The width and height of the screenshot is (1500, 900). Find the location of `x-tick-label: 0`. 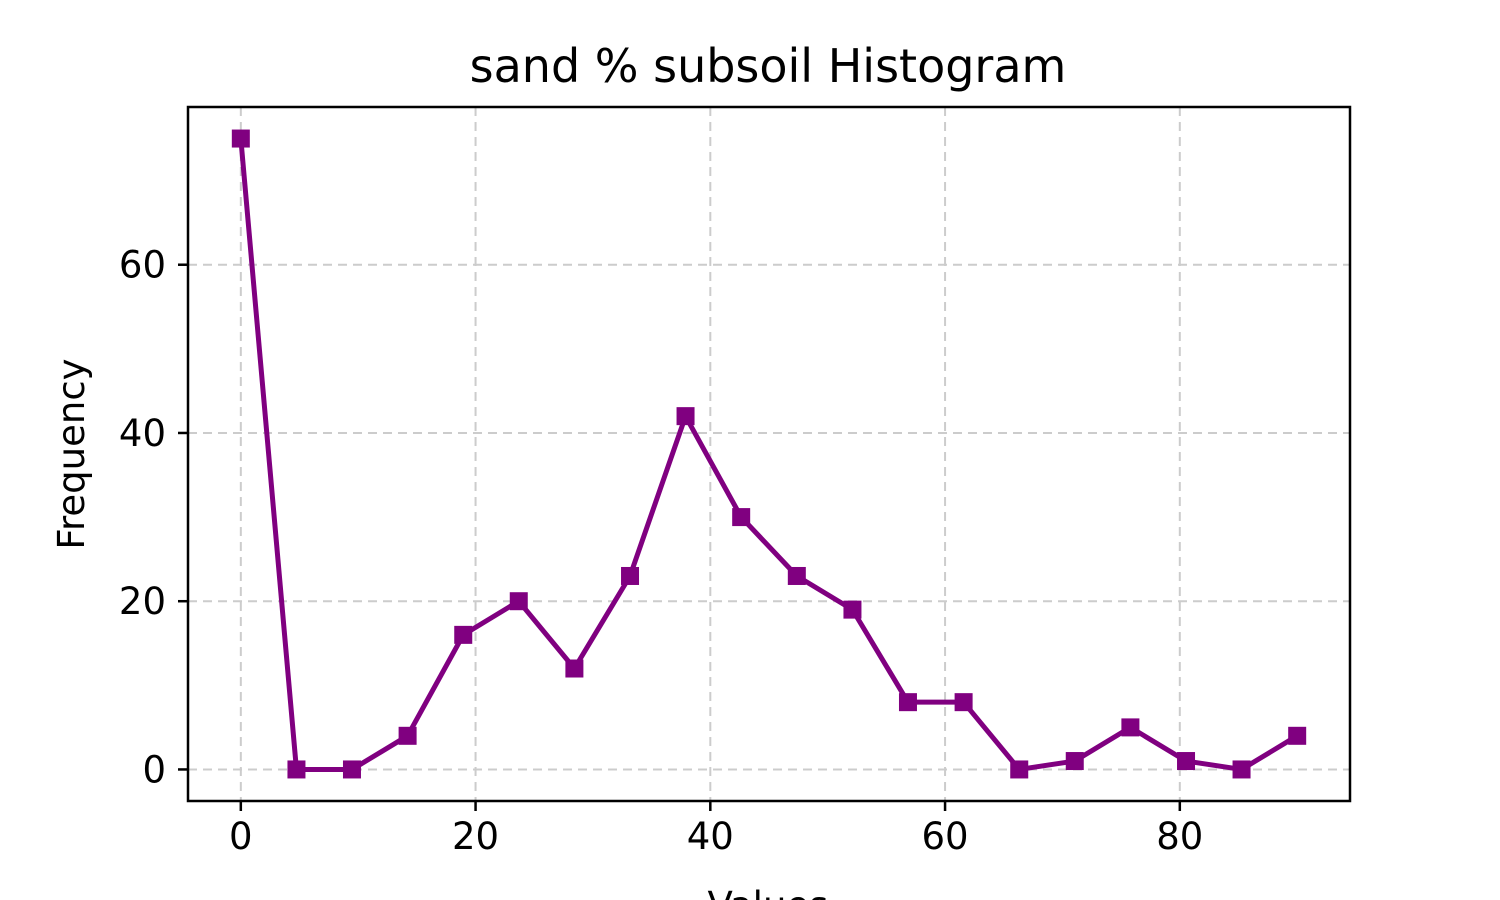

x-tick-label: 0 is located at coordinates (241, 836).